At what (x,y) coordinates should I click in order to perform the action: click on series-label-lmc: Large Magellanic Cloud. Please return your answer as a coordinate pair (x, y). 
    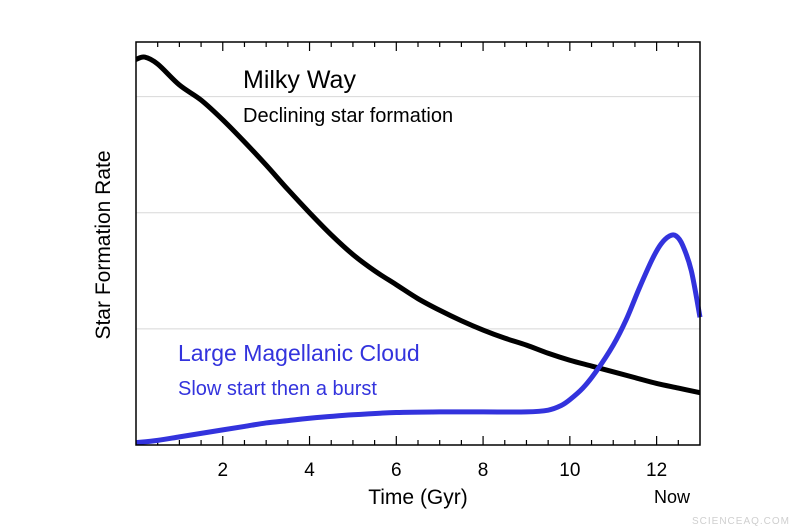
    Looking at the image, I should click on (299, 353).